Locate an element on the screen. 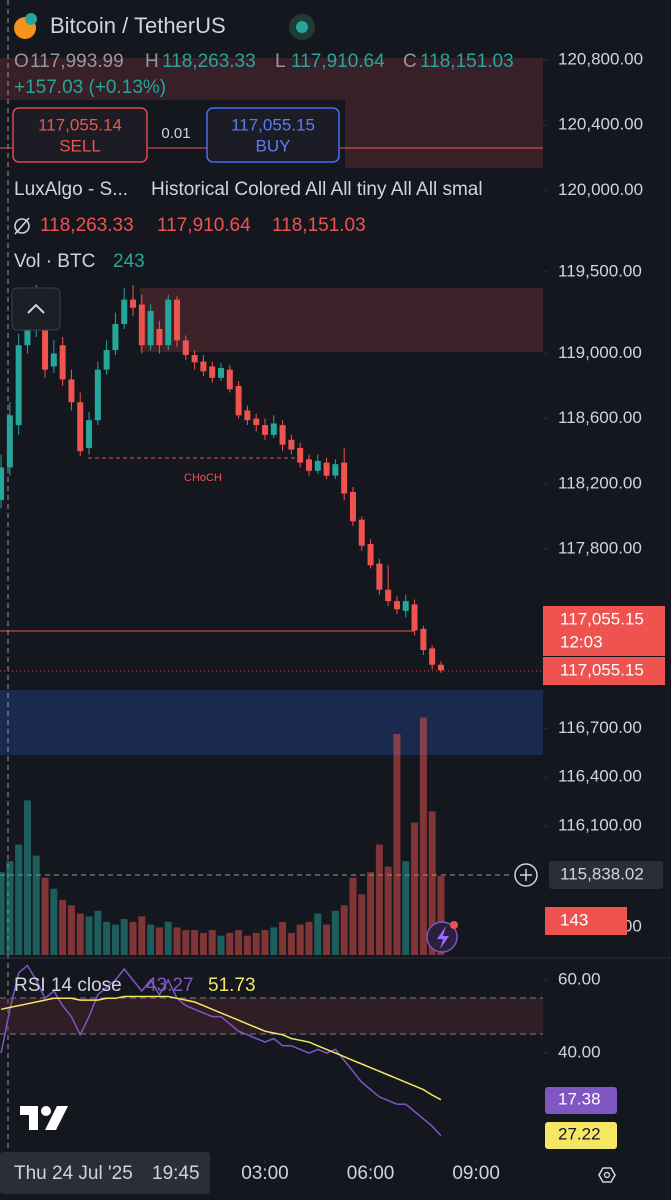  crosshair-time-tag is located at coordinates (105, 1173).